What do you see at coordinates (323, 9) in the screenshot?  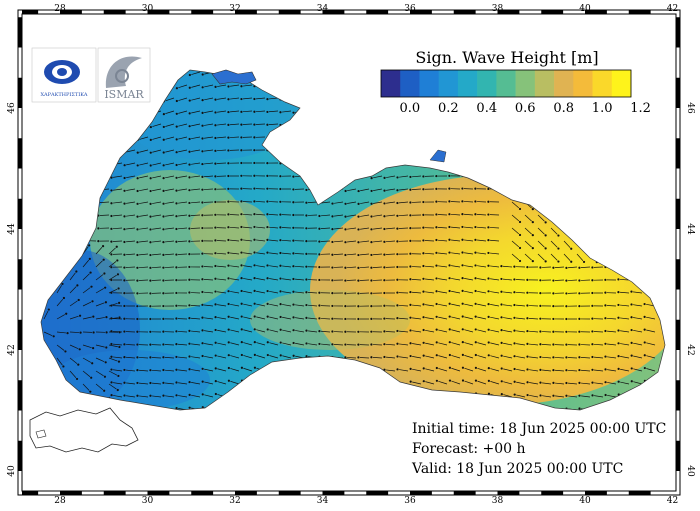 I see `lon-tick-top: 34` at bounding box center [323, 9].